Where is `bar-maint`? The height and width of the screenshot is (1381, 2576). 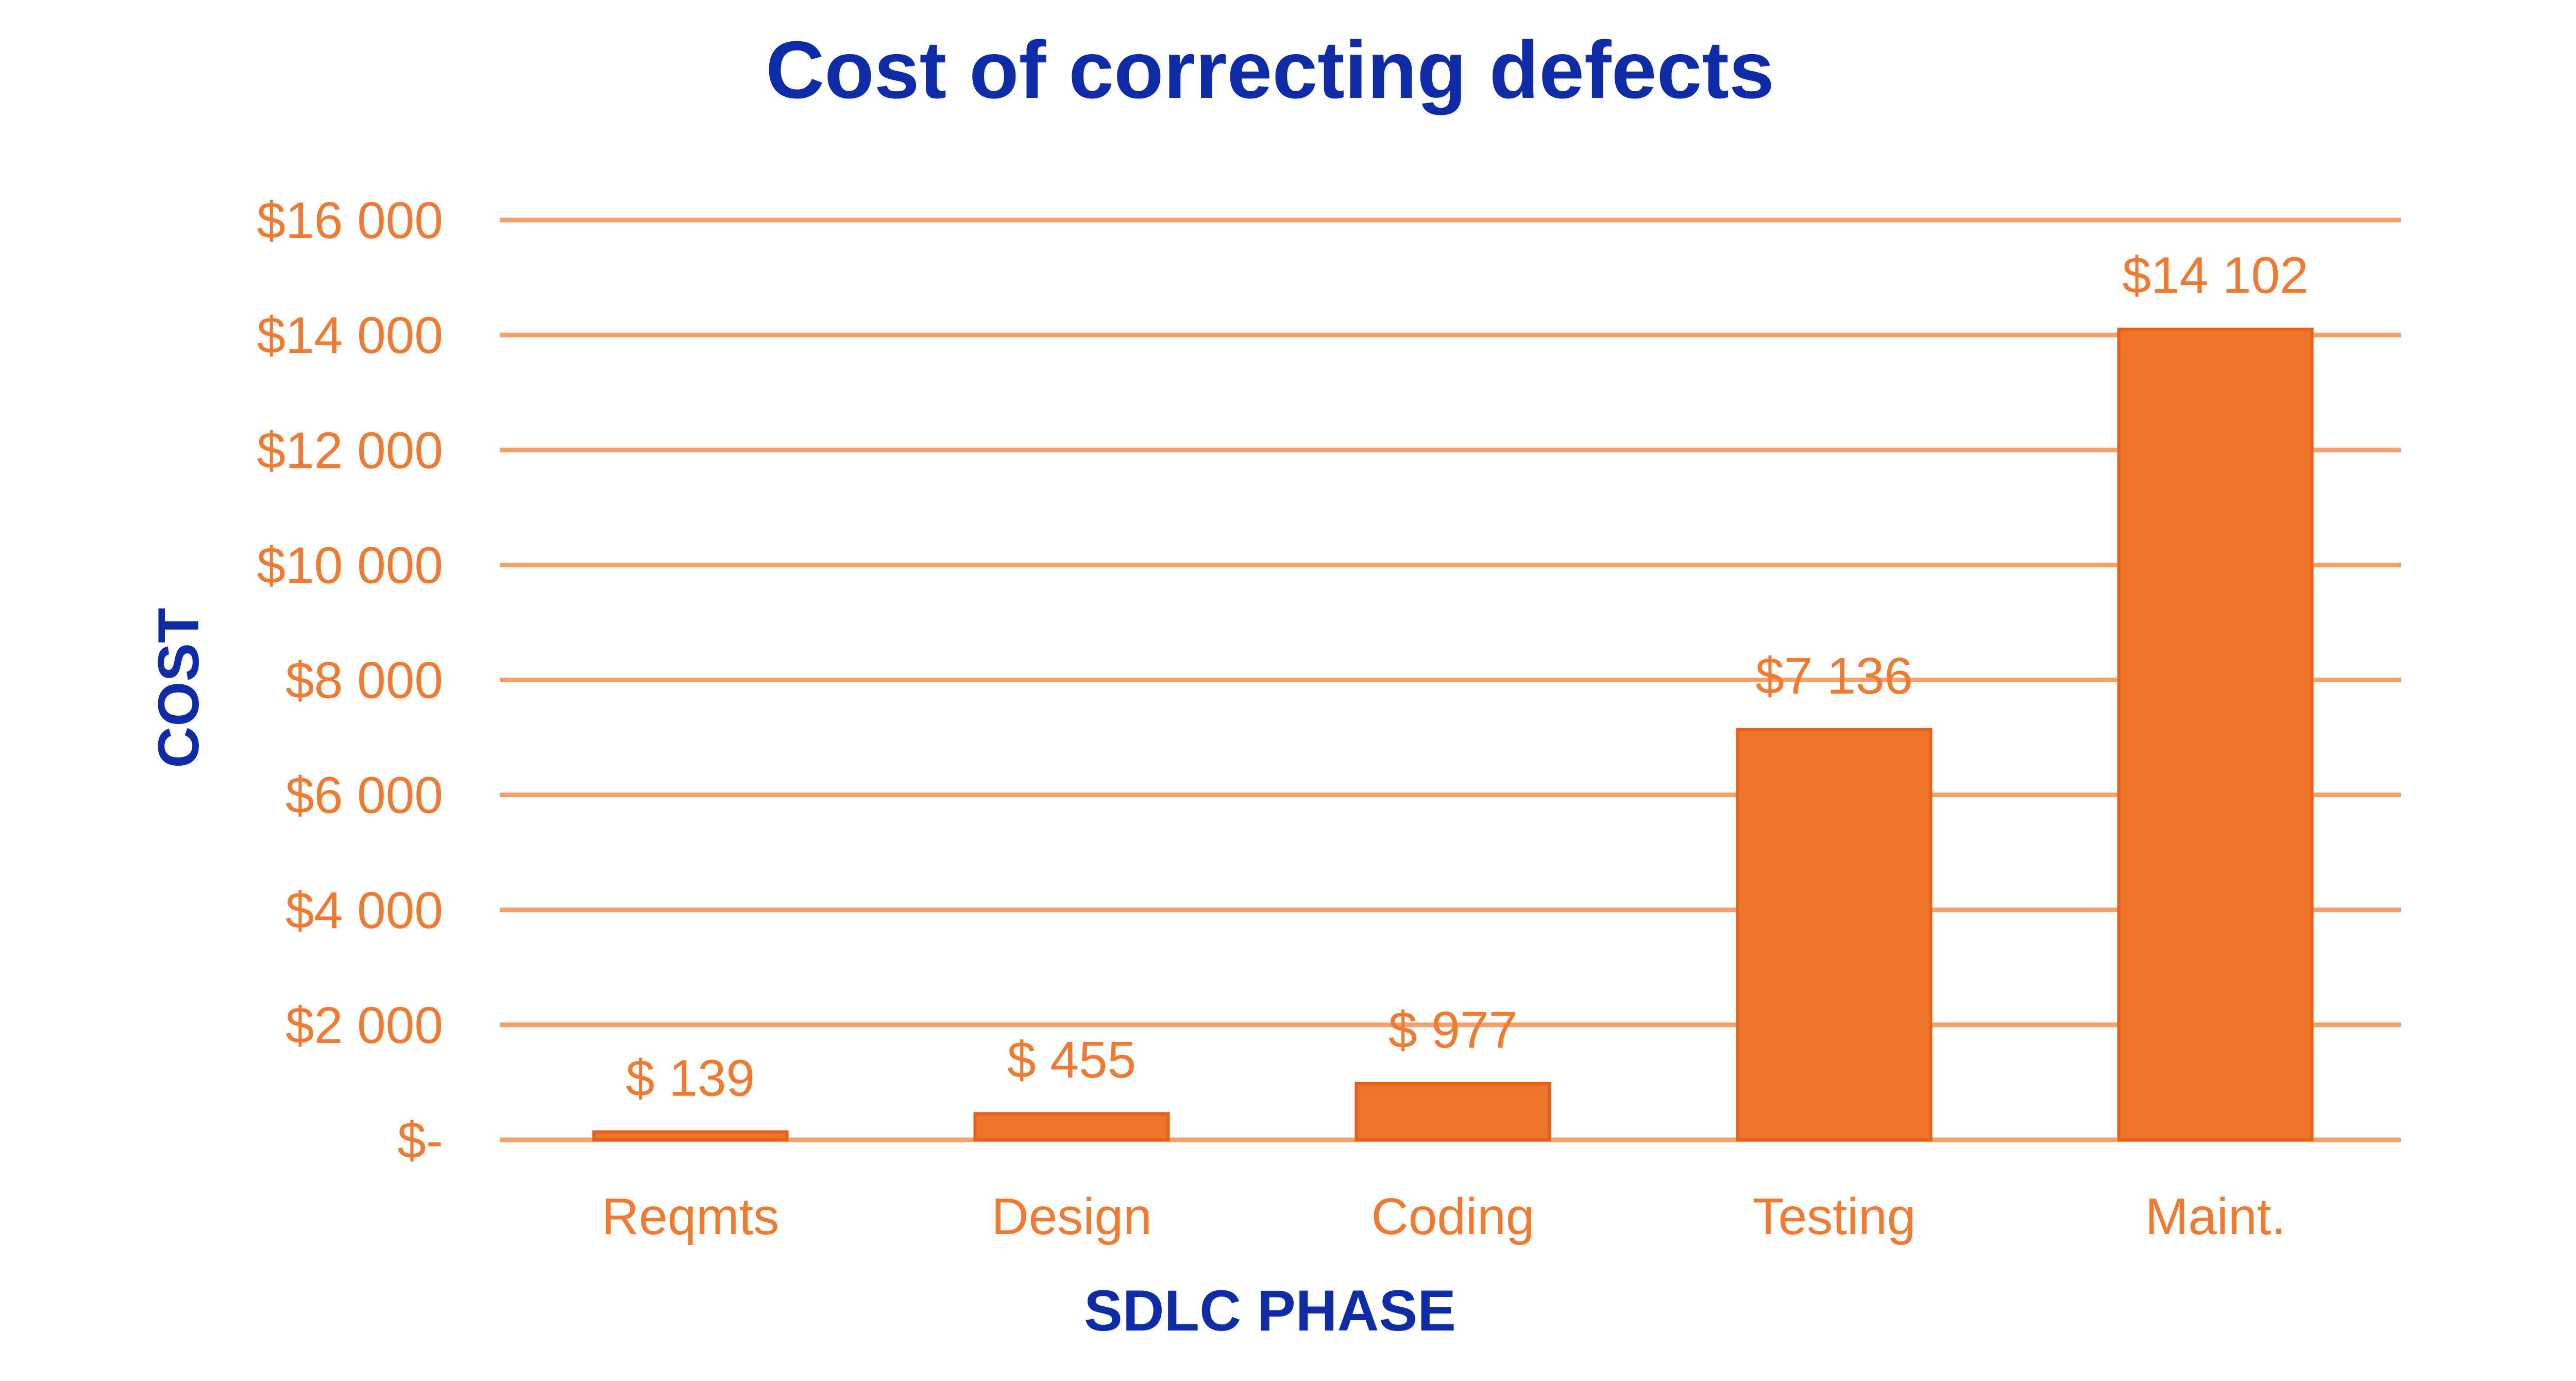
bar-maint is located at coordinates (2215, 734).